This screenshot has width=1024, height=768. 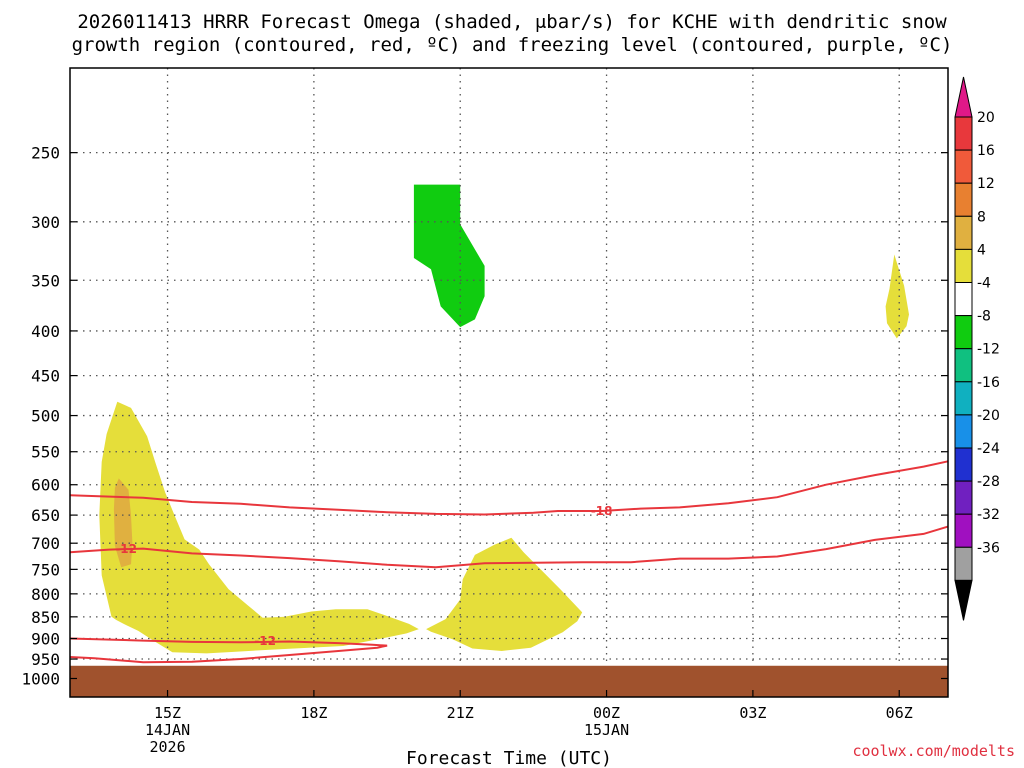 What do you see at coordinates (988, 383) in the screenshot?
I see `colorbar-label--16: -16` at bounding box center [988, 383].